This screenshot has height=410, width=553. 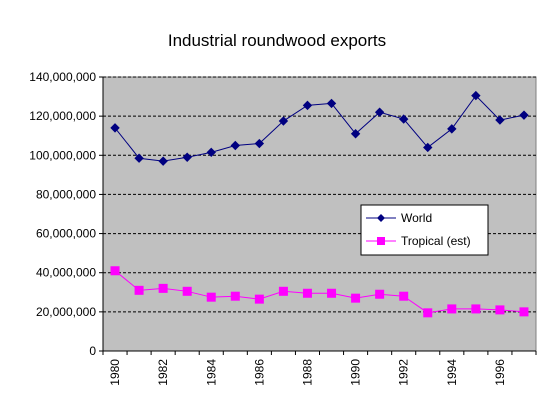 I want to click on y-tick-label: 80,000,000, so click(x=66, y=194).